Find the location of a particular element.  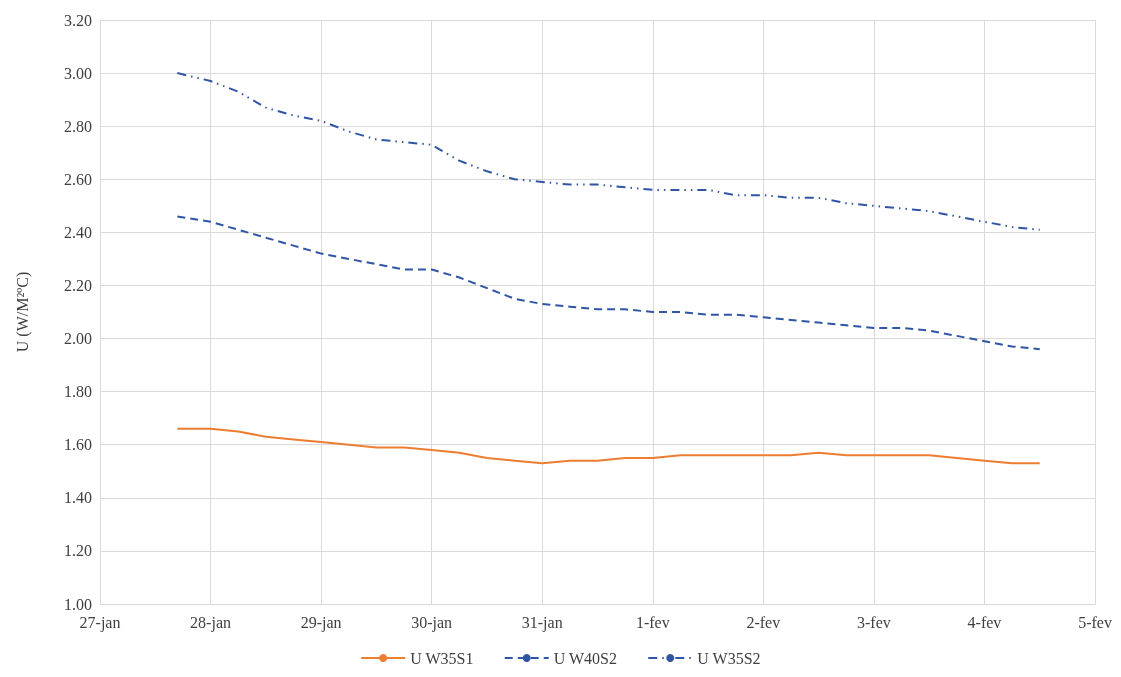

y-tick-label: 1.00 is located at coordinates (78, 604).